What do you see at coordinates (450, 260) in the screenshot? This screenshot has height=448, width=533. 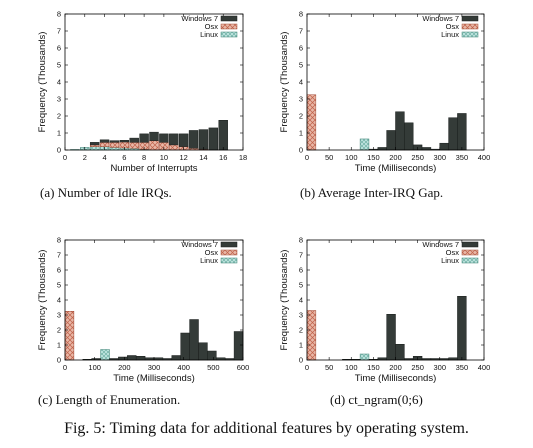 I see `legend-label-linux-3: Linux` at bounding box center [450, 260].